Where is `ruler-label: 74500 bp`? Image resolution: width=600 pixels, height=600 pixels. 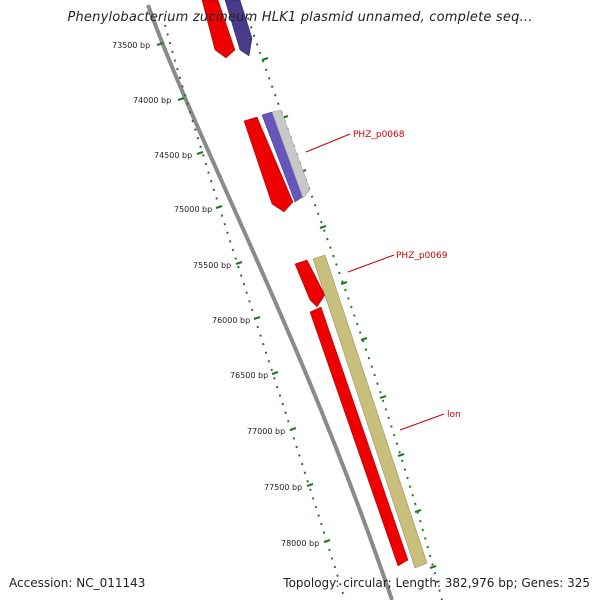 ruler-label: 74500 bp is located at coordinates (173, 155).